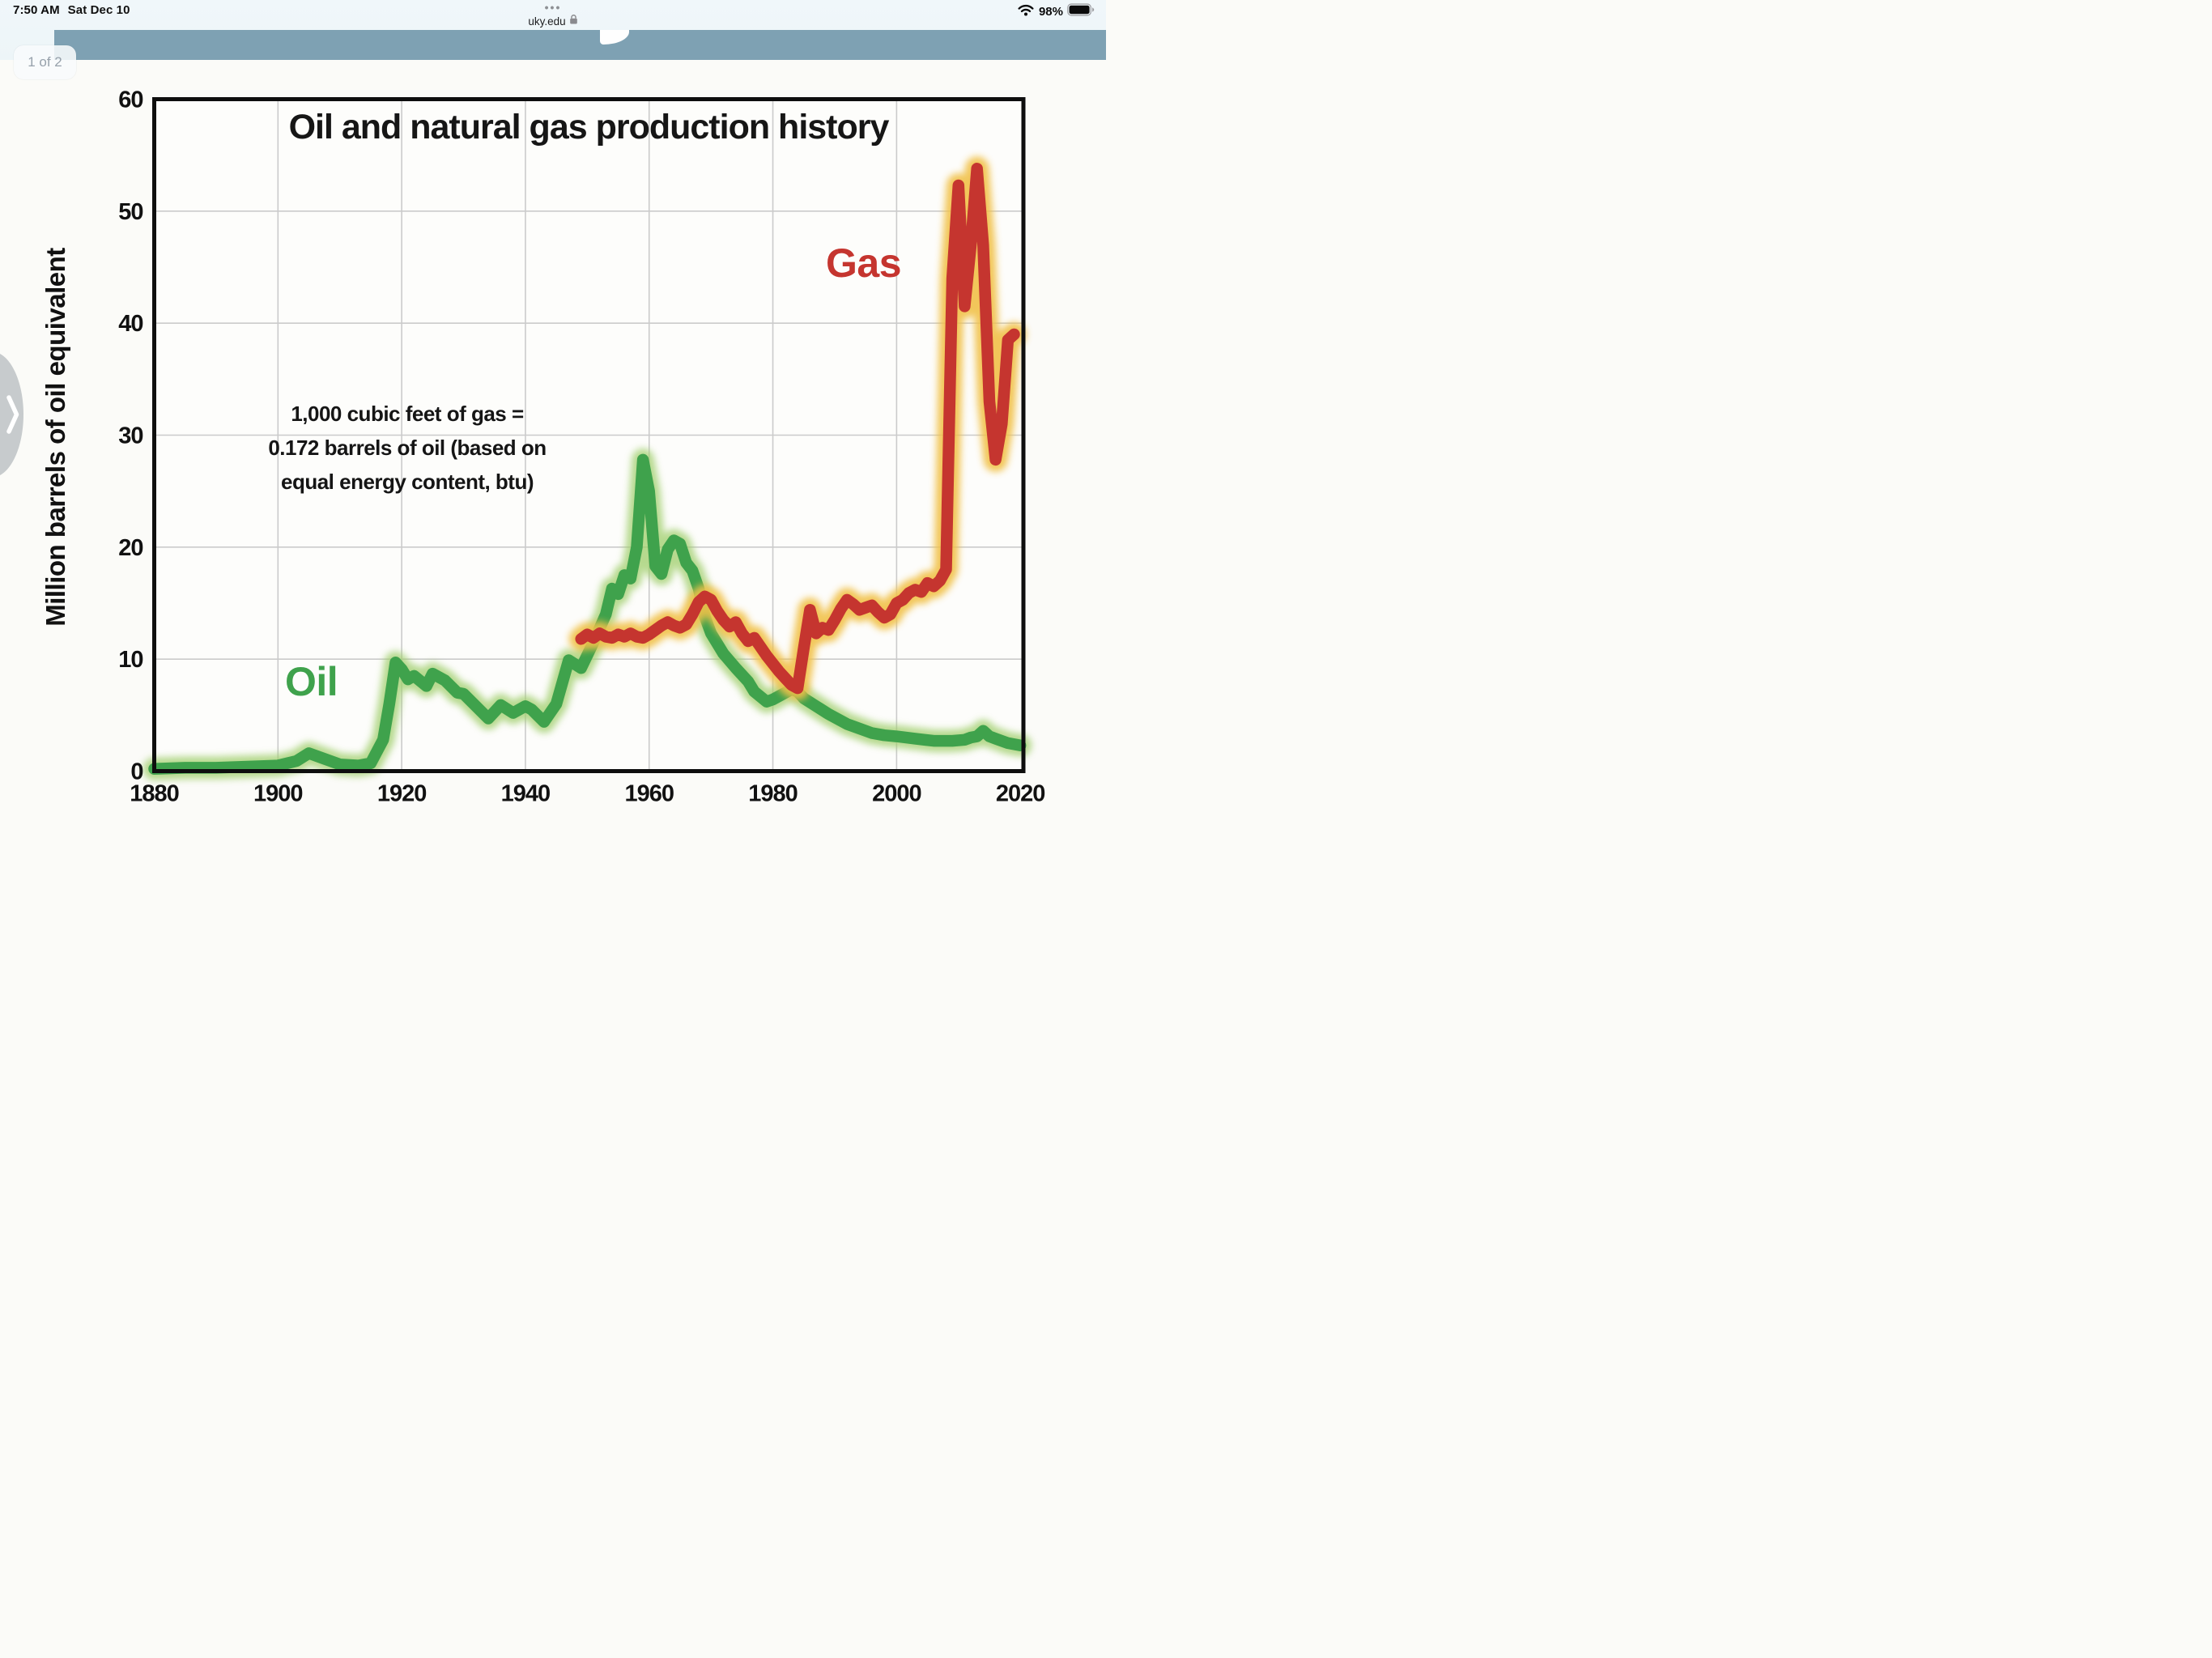 Image resolution: width=2212 pixels, height=1658 pixels. I want to click on battery-icon, so click(1081, 11).